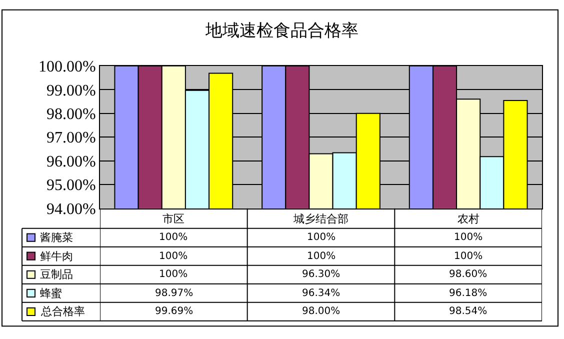 Image resolution: width=564 pixels, height=339 pixels. What do you see at coordinates (71, 161) in the screenshot?
I see `y-tick-label: 96.00%` at bounding box center [71, 161].